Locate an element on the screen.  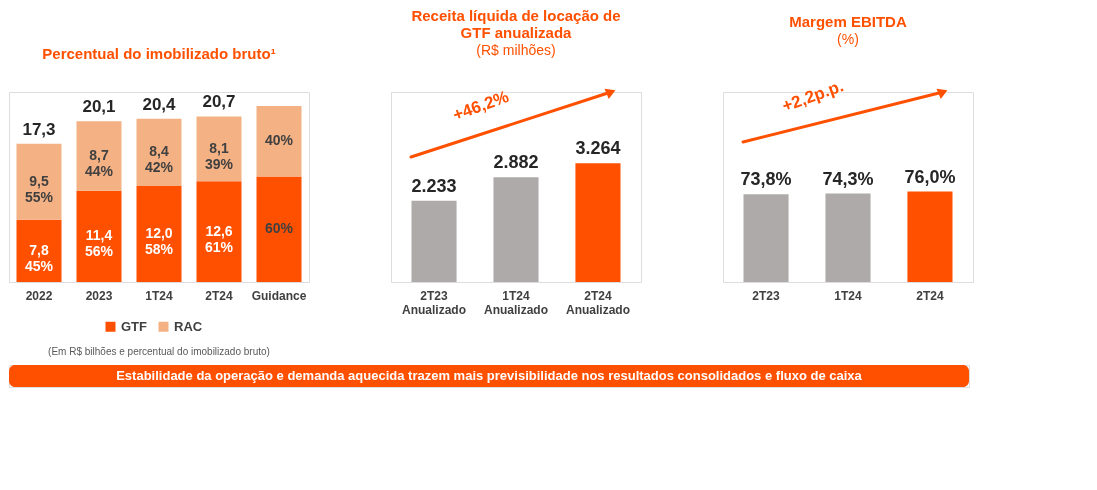
text: +2,2p.p. is located at coordinates (813, 96).